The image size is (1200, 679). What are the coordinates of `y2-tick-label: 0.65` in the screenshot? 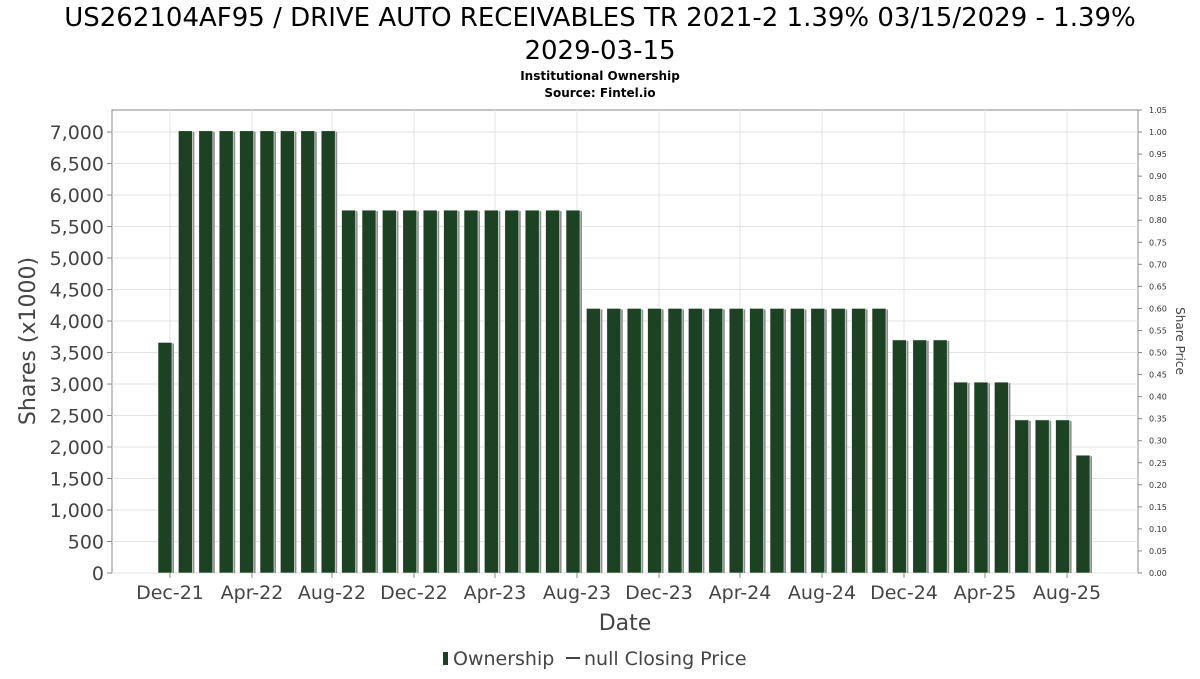 It's located at (1158, 286).